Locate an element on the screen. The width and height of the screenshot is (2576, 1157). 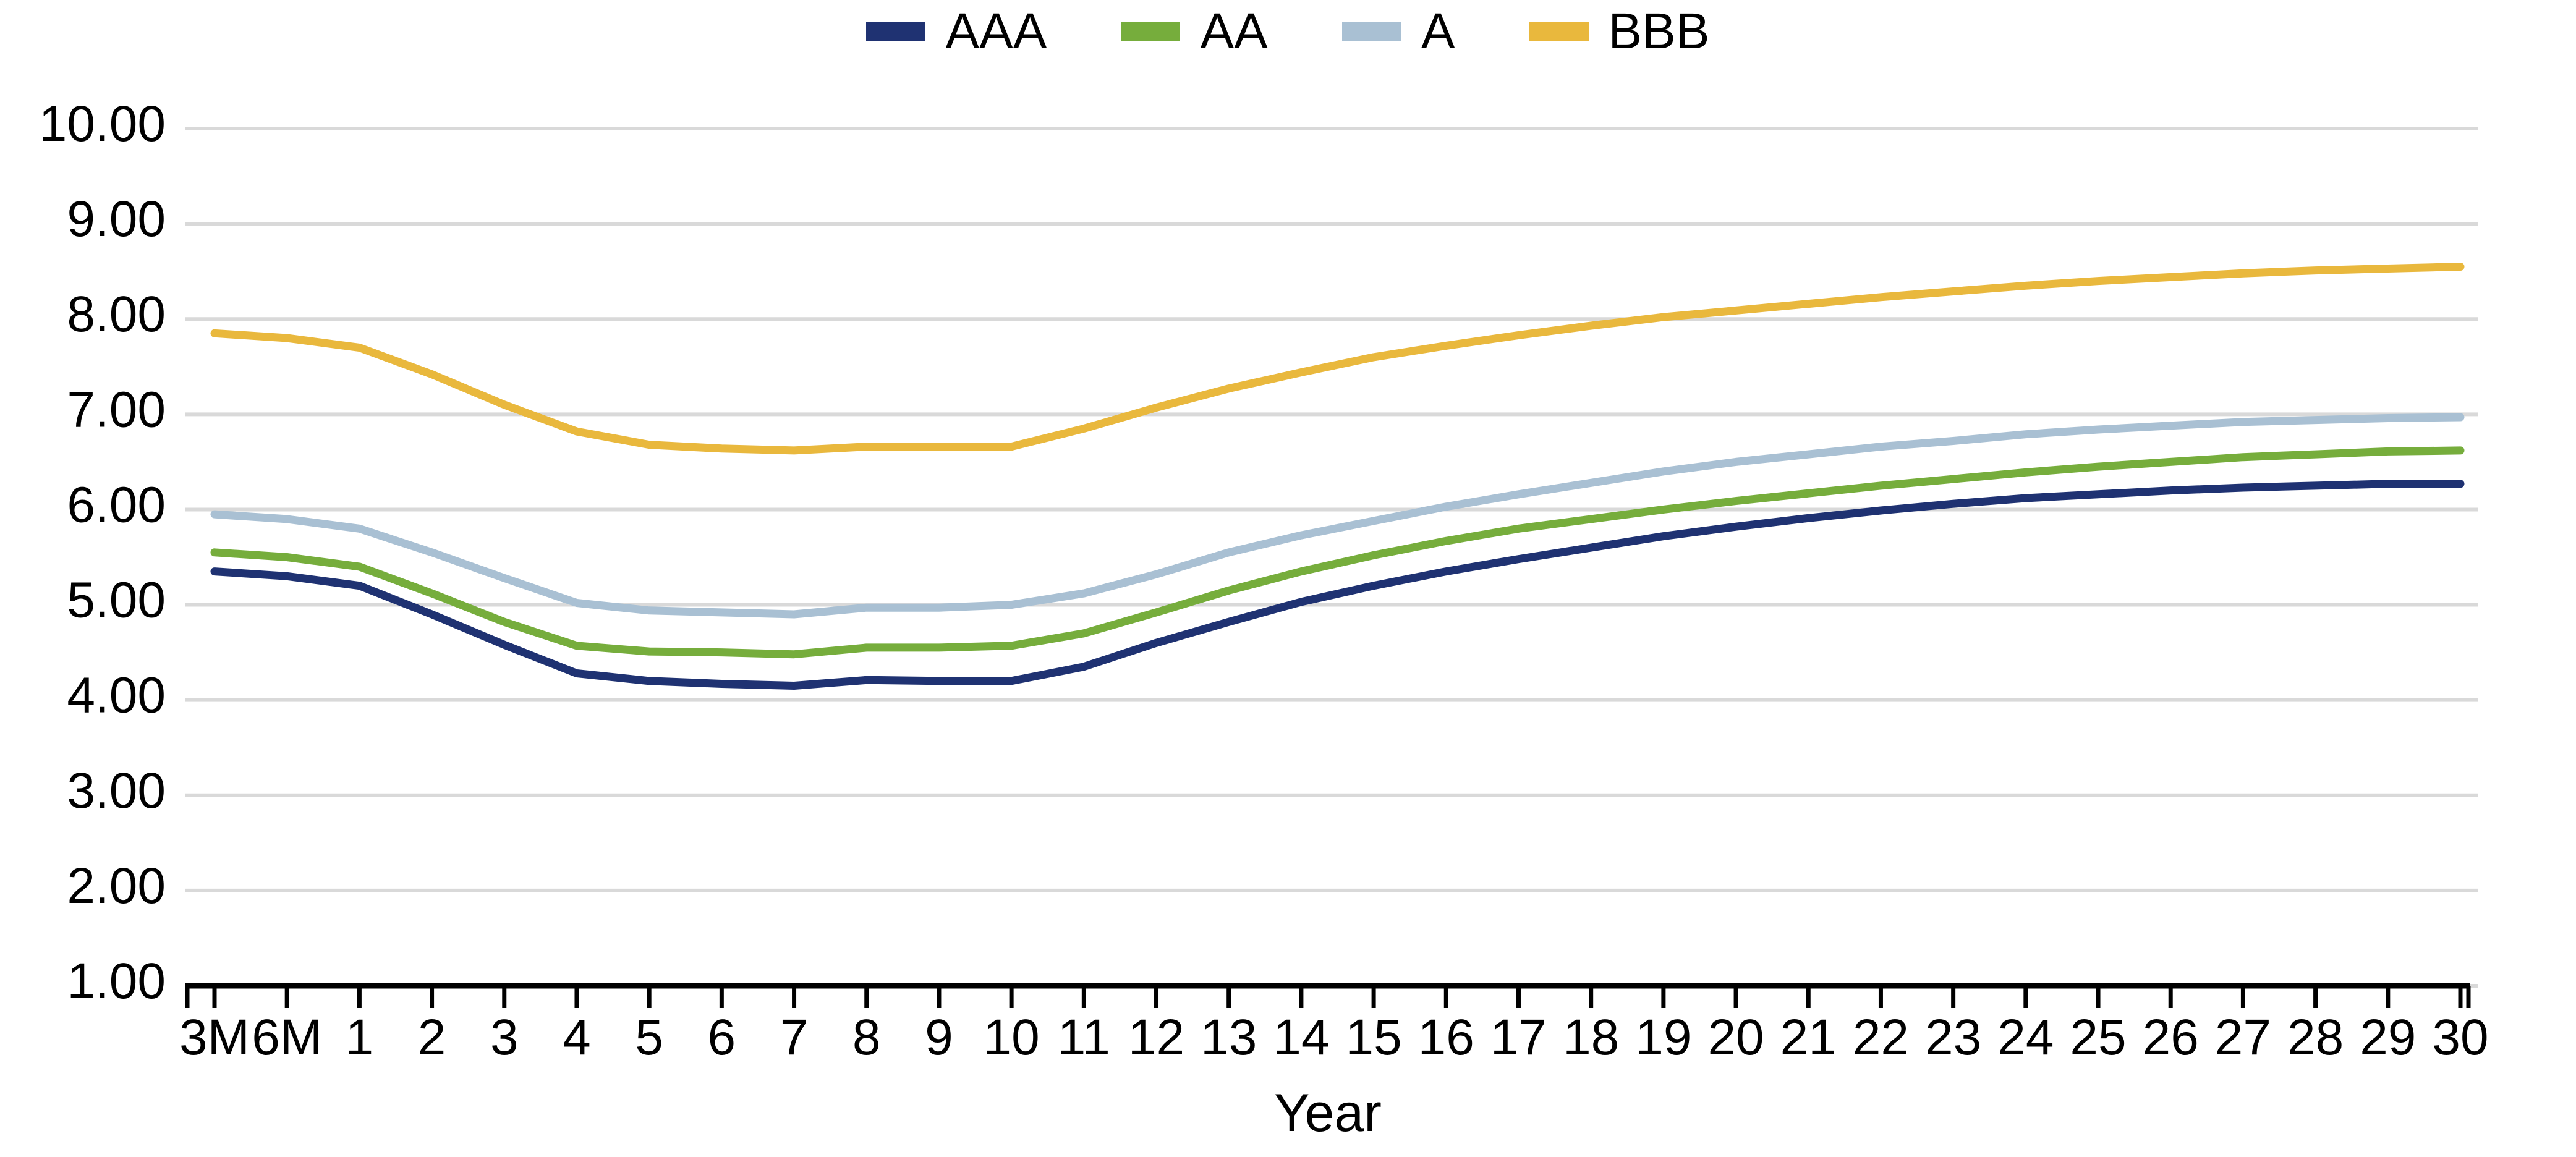
y-tick-label: 1.00 is located at coordinates (116, 981).